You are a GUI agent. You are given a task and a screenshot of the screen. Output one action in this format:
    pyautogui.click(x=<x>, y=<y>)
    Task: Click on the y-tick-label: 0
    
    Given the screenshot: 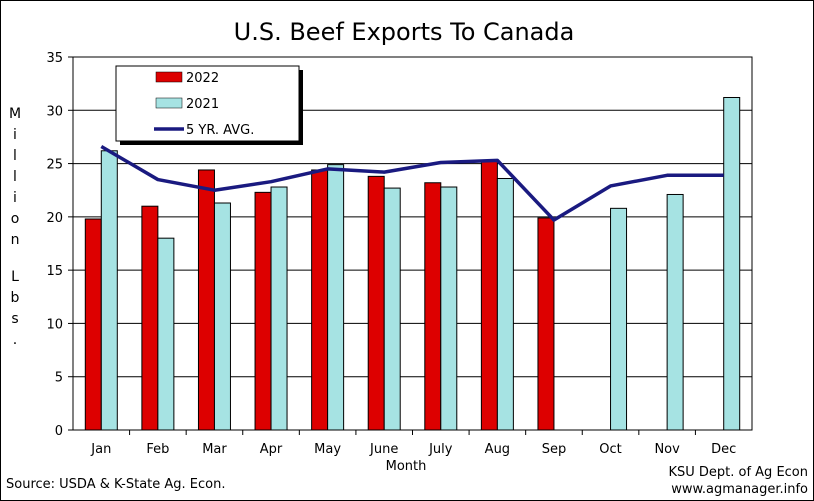 What is the action you would take?
    pyautogui.click(x=59, y=431)
    